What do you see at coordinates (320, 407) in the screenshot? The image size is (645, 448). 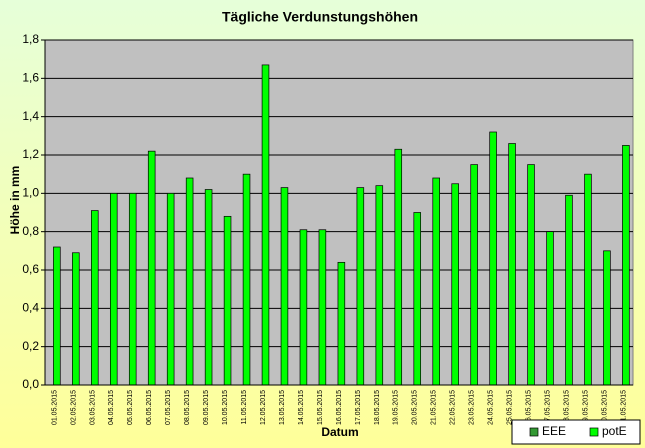 I see `x-tick-label: 15.05.2015` at bounding box center [320, 407].